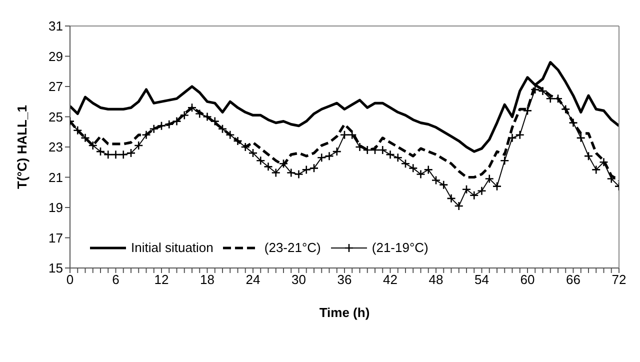 Image resolution: width=640 pixels, height=362 pixels. Describe the element at coordinates (55, 26) in the screenshot. I see `y-tick-label: 31` at that location.